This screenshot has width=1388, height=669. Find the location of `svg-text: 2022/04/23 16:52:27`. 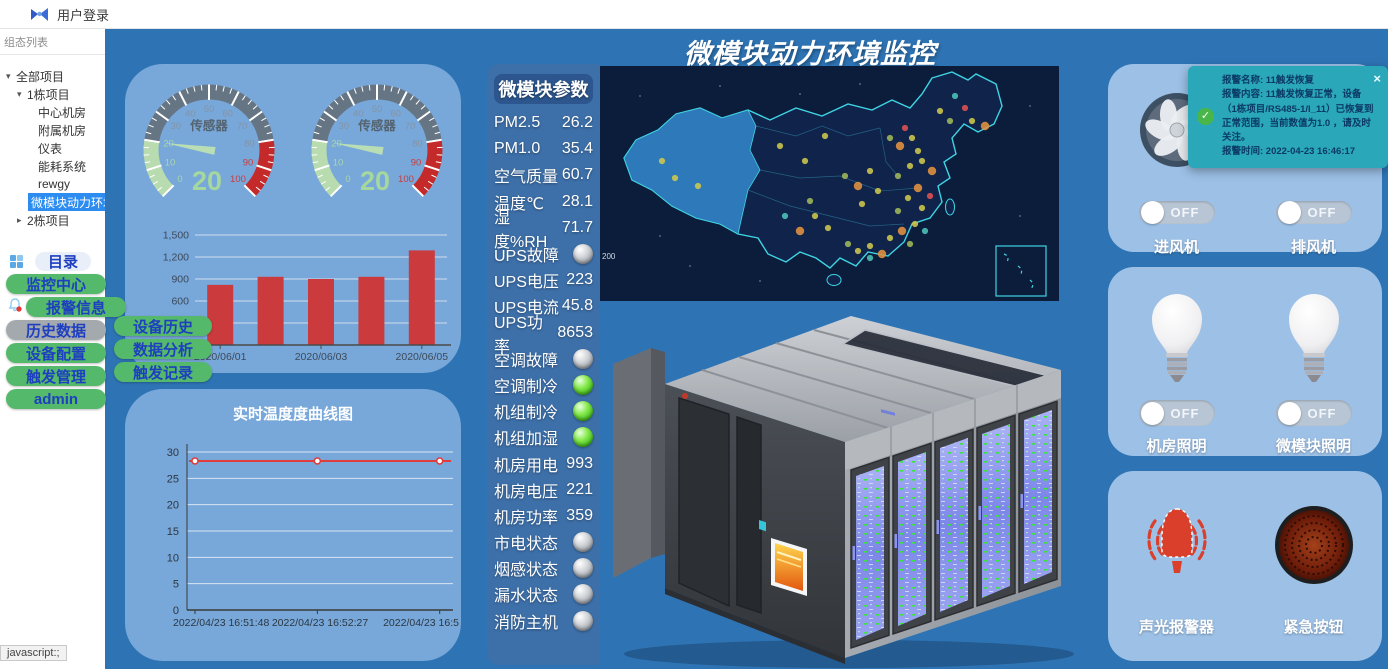

svg-text: 2022/04/23 16:52:27 is located at coordinates (320, 623).